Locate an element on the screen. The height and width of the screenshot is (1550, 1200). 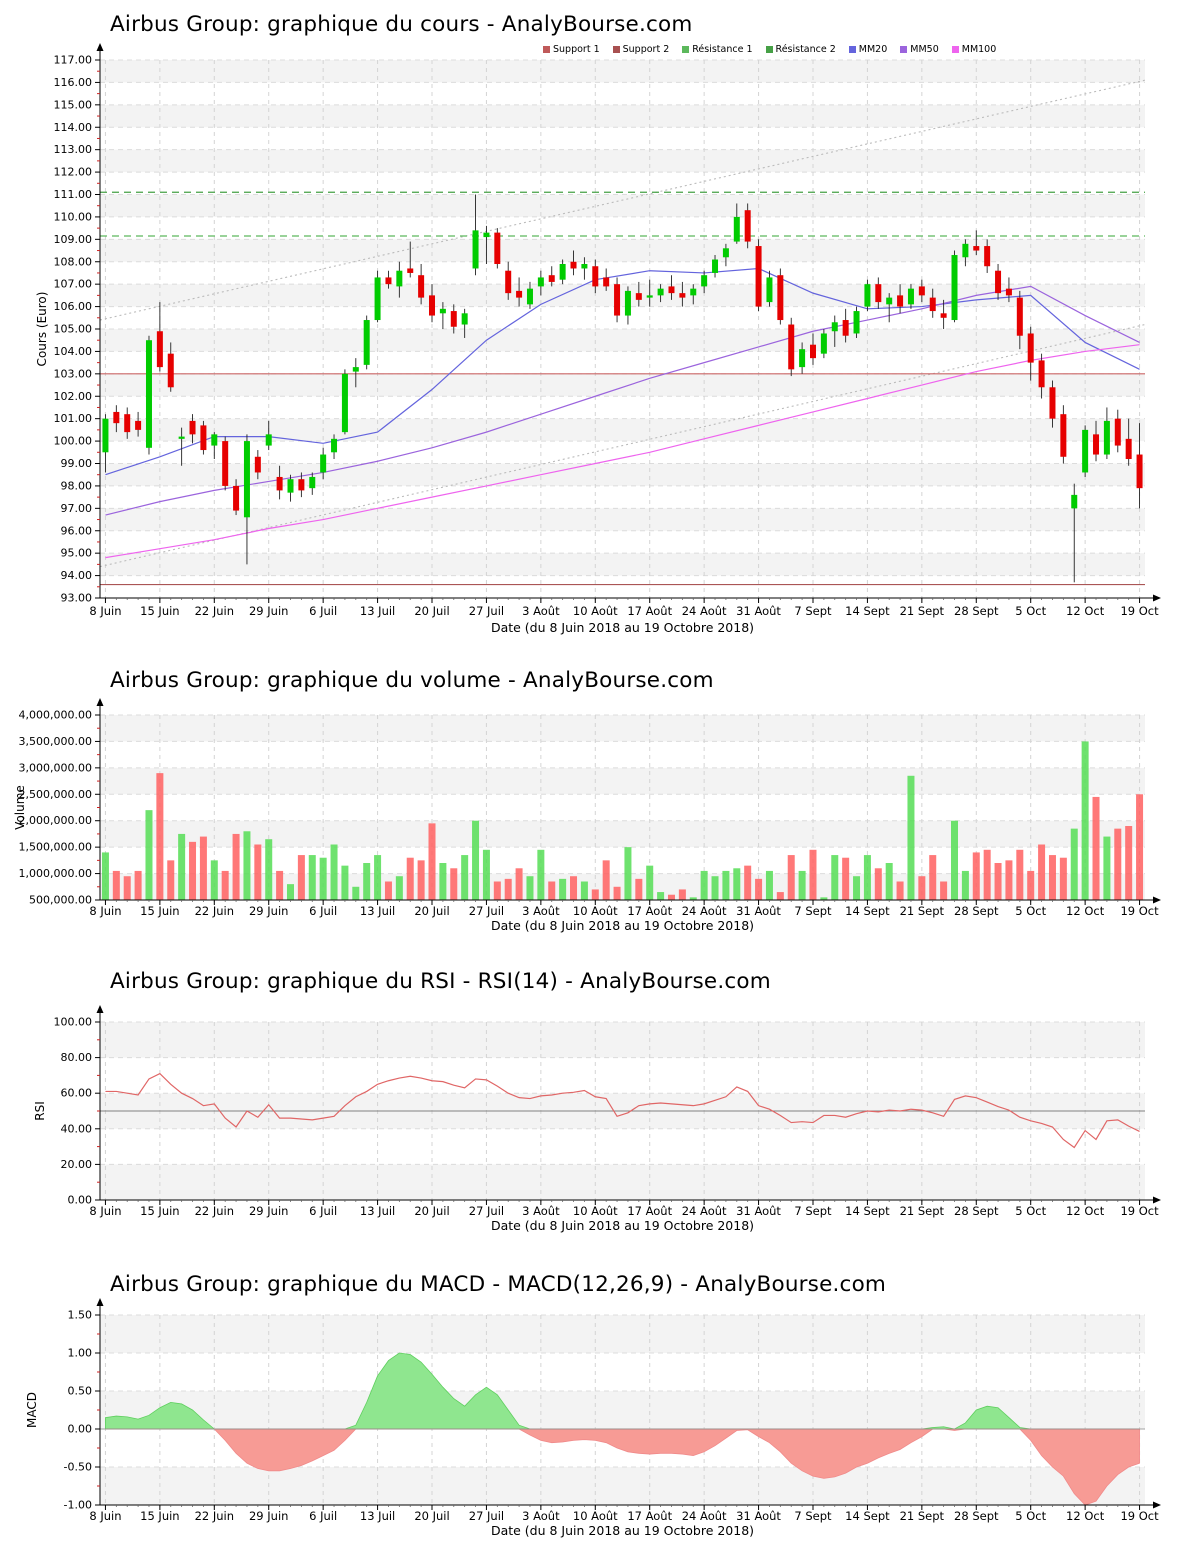
legend-item-mm50: MM50 is located at coordinates (919, 49).